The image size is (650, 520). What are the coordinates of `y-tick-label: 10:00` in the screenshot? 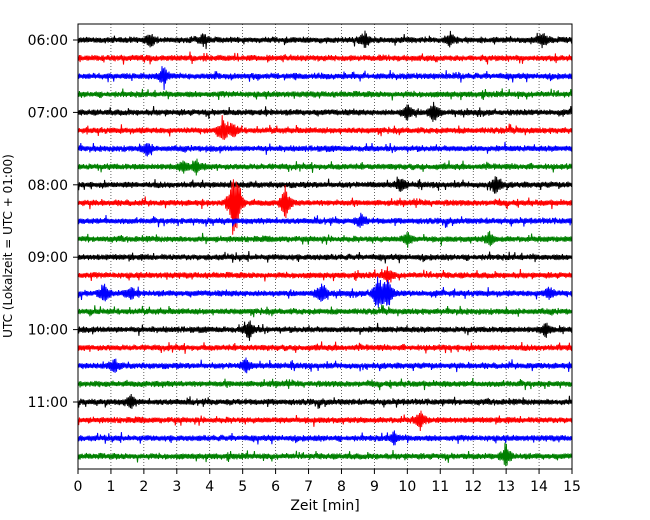 It's located at (48, 331).